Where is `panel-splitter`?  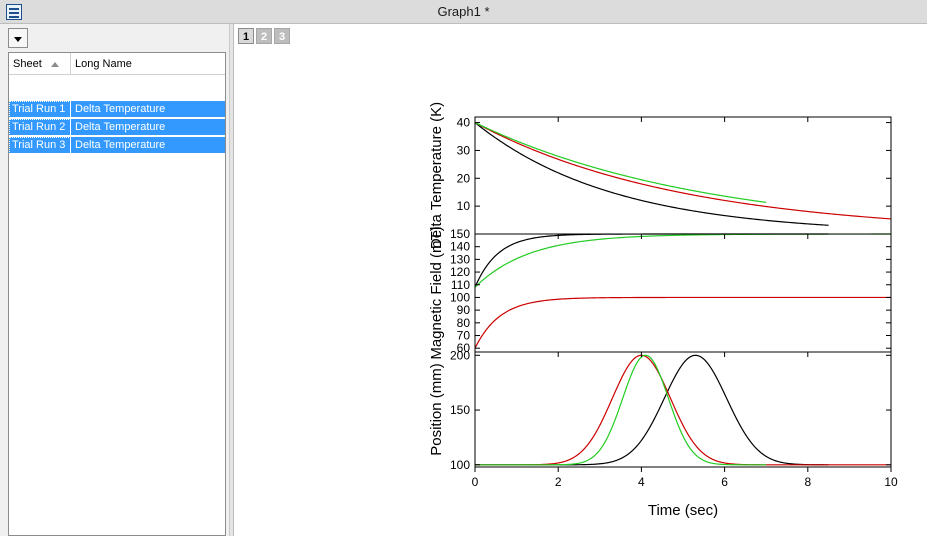 panel-splitter is located at coordinates (232, 280).